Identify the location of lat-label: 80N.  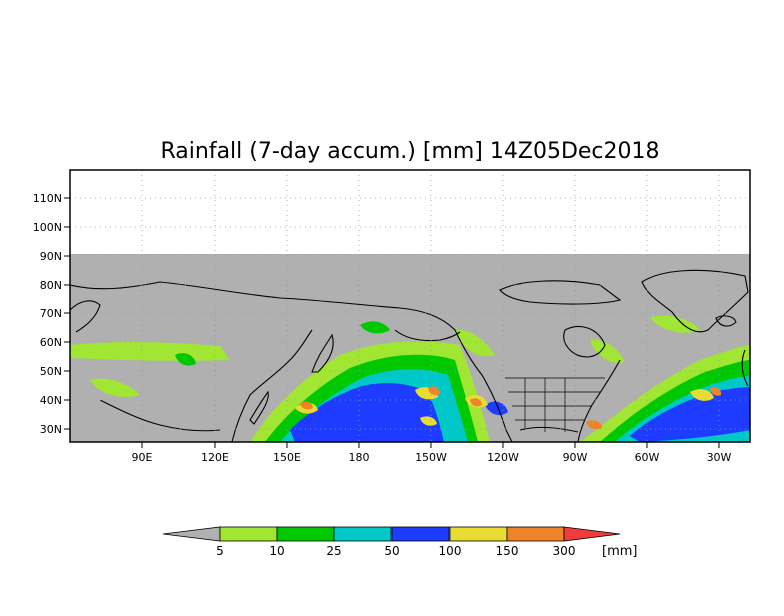
(51, 285).